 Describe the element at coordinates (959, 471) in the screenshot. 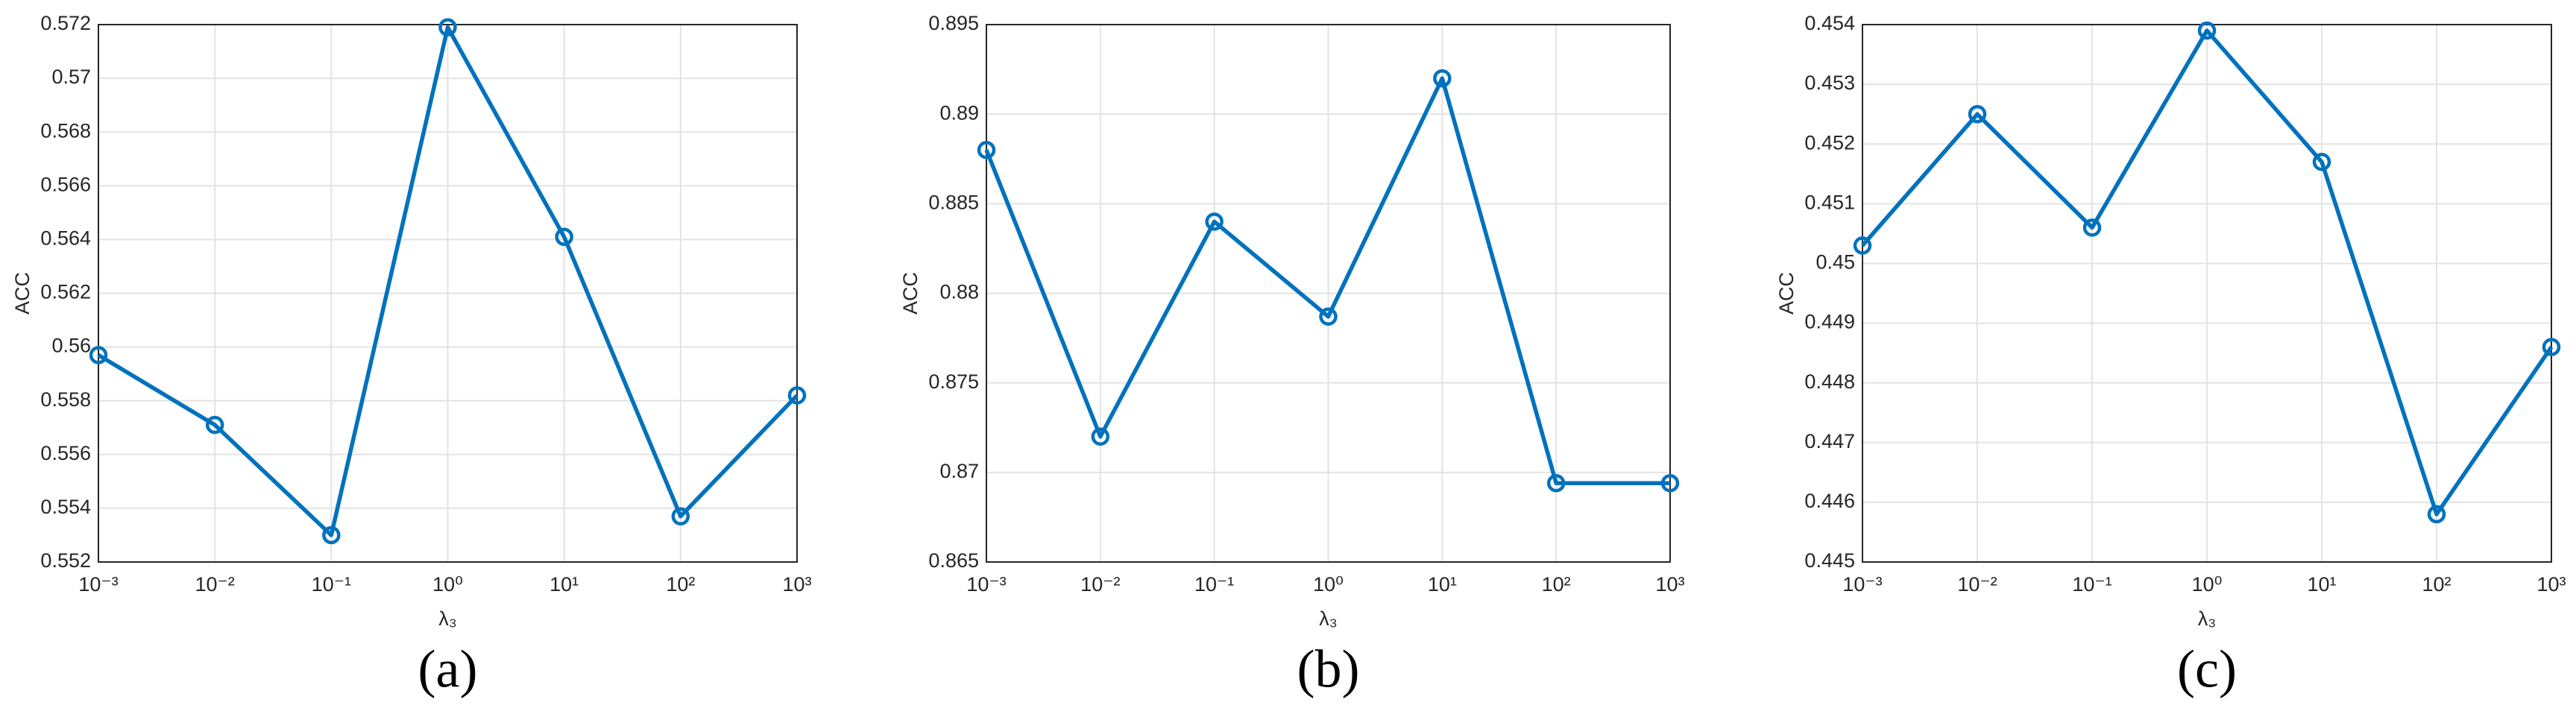

I see `y-tick-label: 0.87` at that location.